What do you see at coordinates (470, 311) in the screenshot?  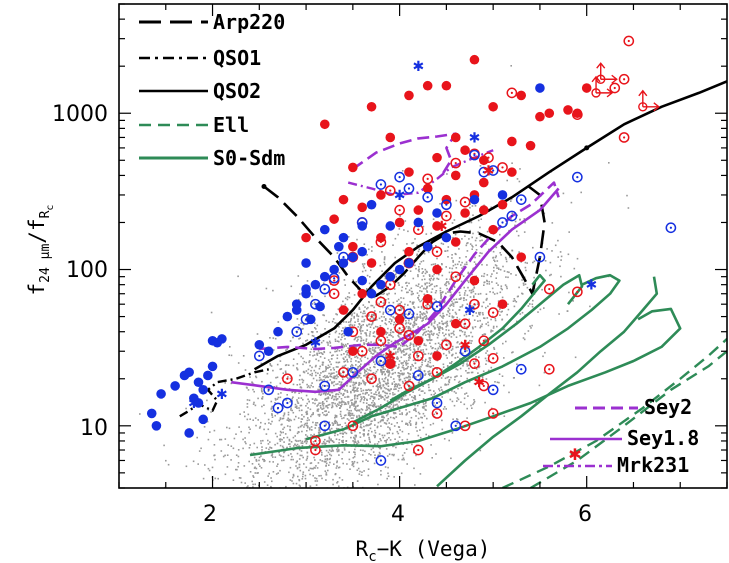 I see `blue-star-point: ✱` at bounding box center [470, 311].